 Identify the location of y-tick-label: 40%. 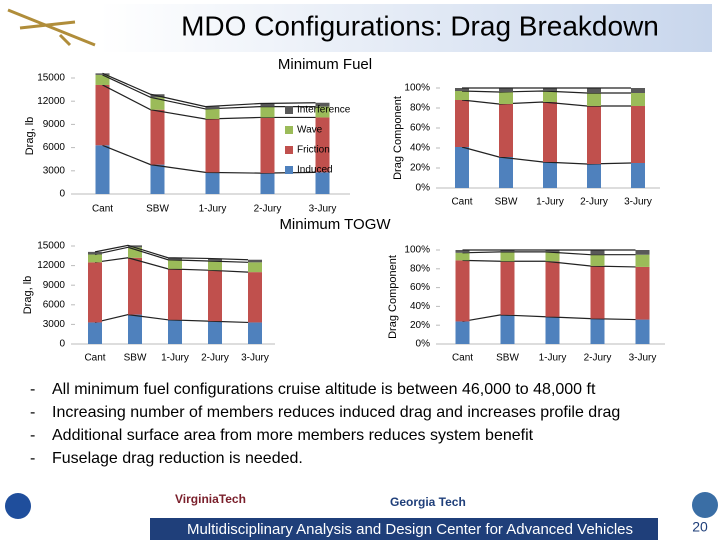
(420, 306).